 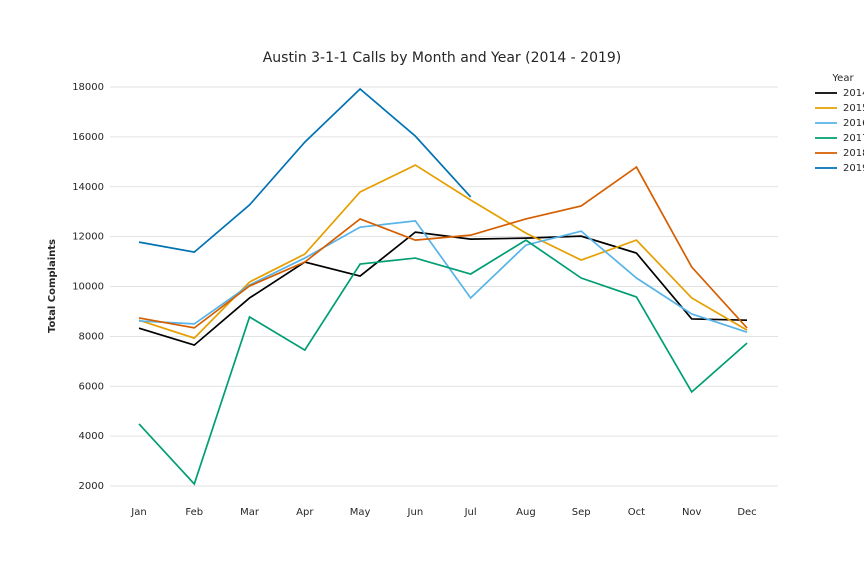 I want to click on x-tick-label: Oct, so click(x=636, y=512).